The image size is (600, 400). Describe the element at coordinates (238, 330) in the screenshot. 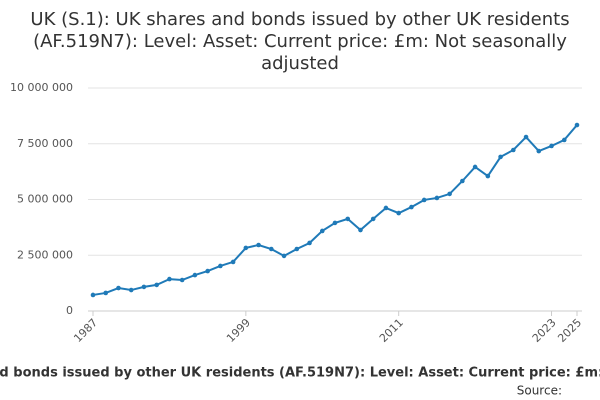

I see `x-tick-label: 1999` at that location.